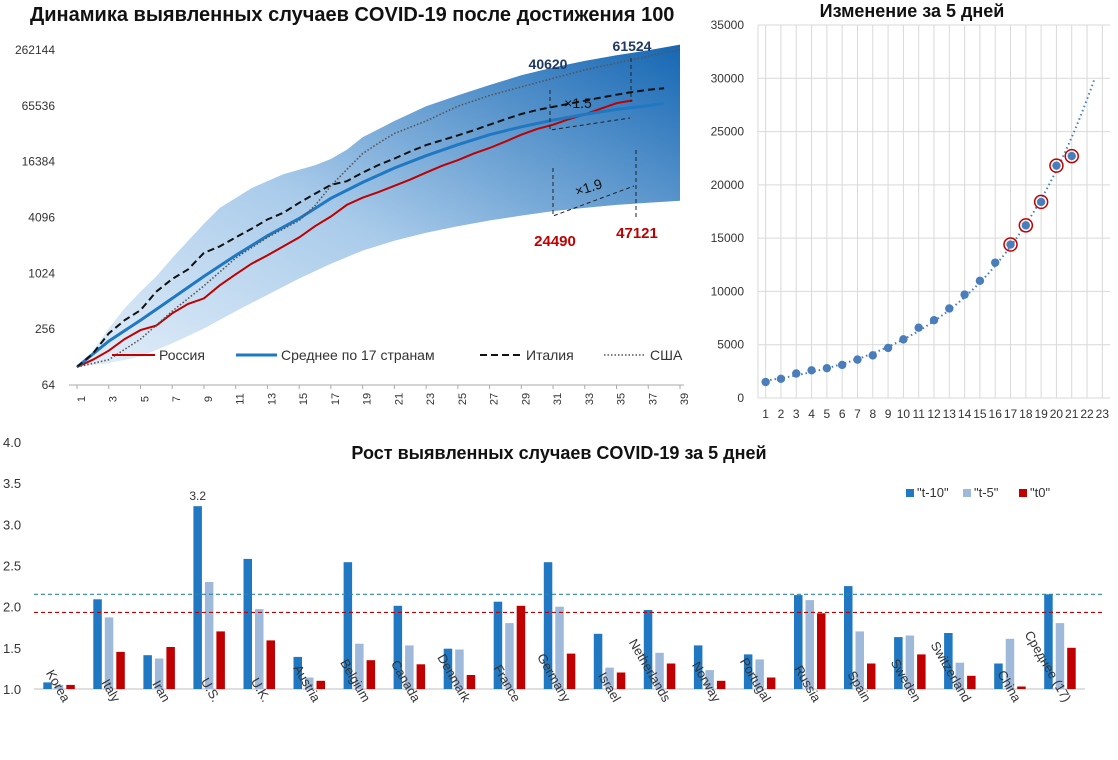  Describe the element at coordinates (197, 496) in the screenshot. I see `data-label: 3.2` at that location.